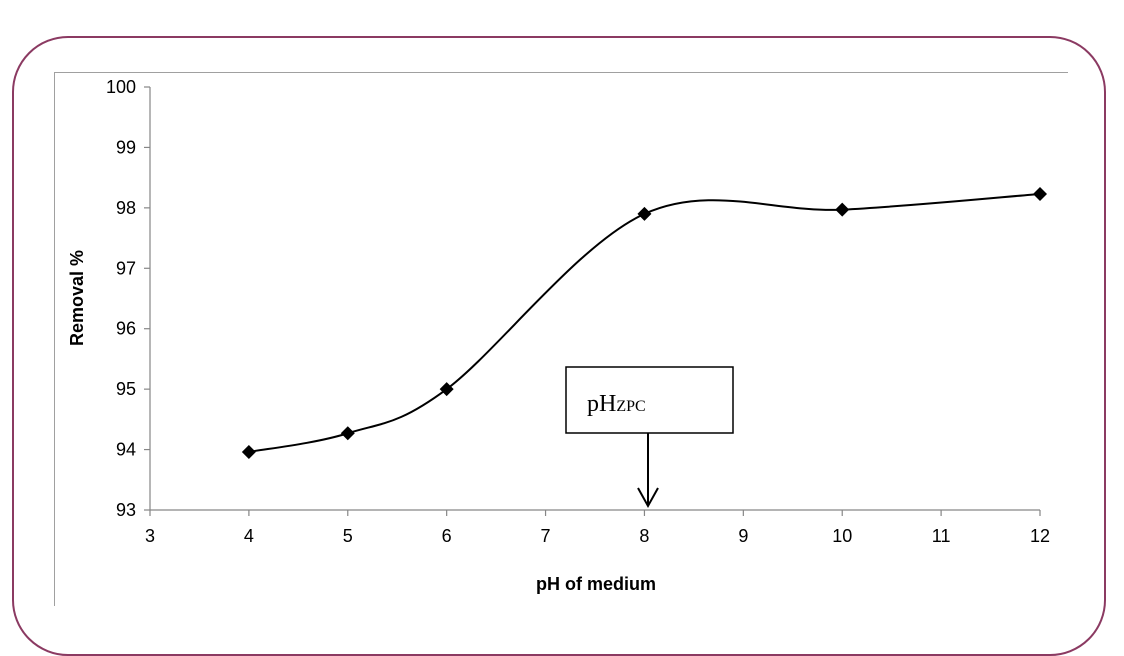 The height and width of the screenshot is (656, 1124). What do you see at coordinates (126, 510) in the screenshot?
I see `y-tick-label: 93` at bounding box center [126, 510].